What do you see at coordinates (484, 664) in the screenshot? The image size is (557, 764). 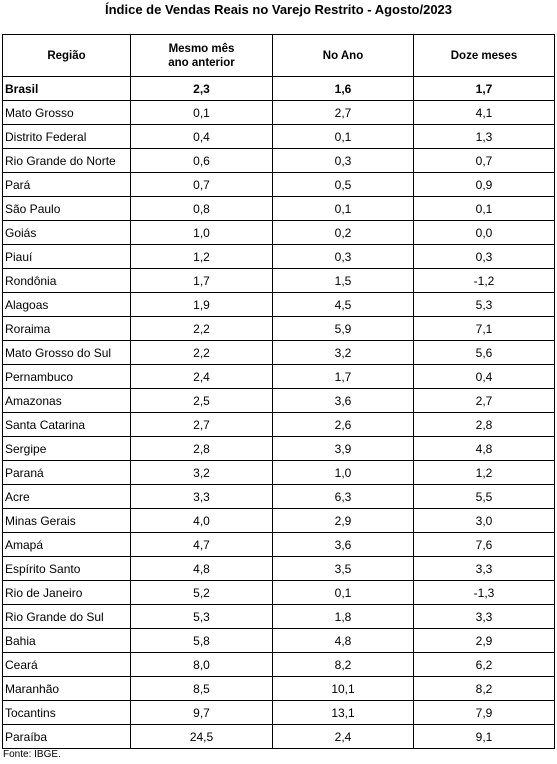 I see `cell: 6,2` at bounding box center [484, 664].